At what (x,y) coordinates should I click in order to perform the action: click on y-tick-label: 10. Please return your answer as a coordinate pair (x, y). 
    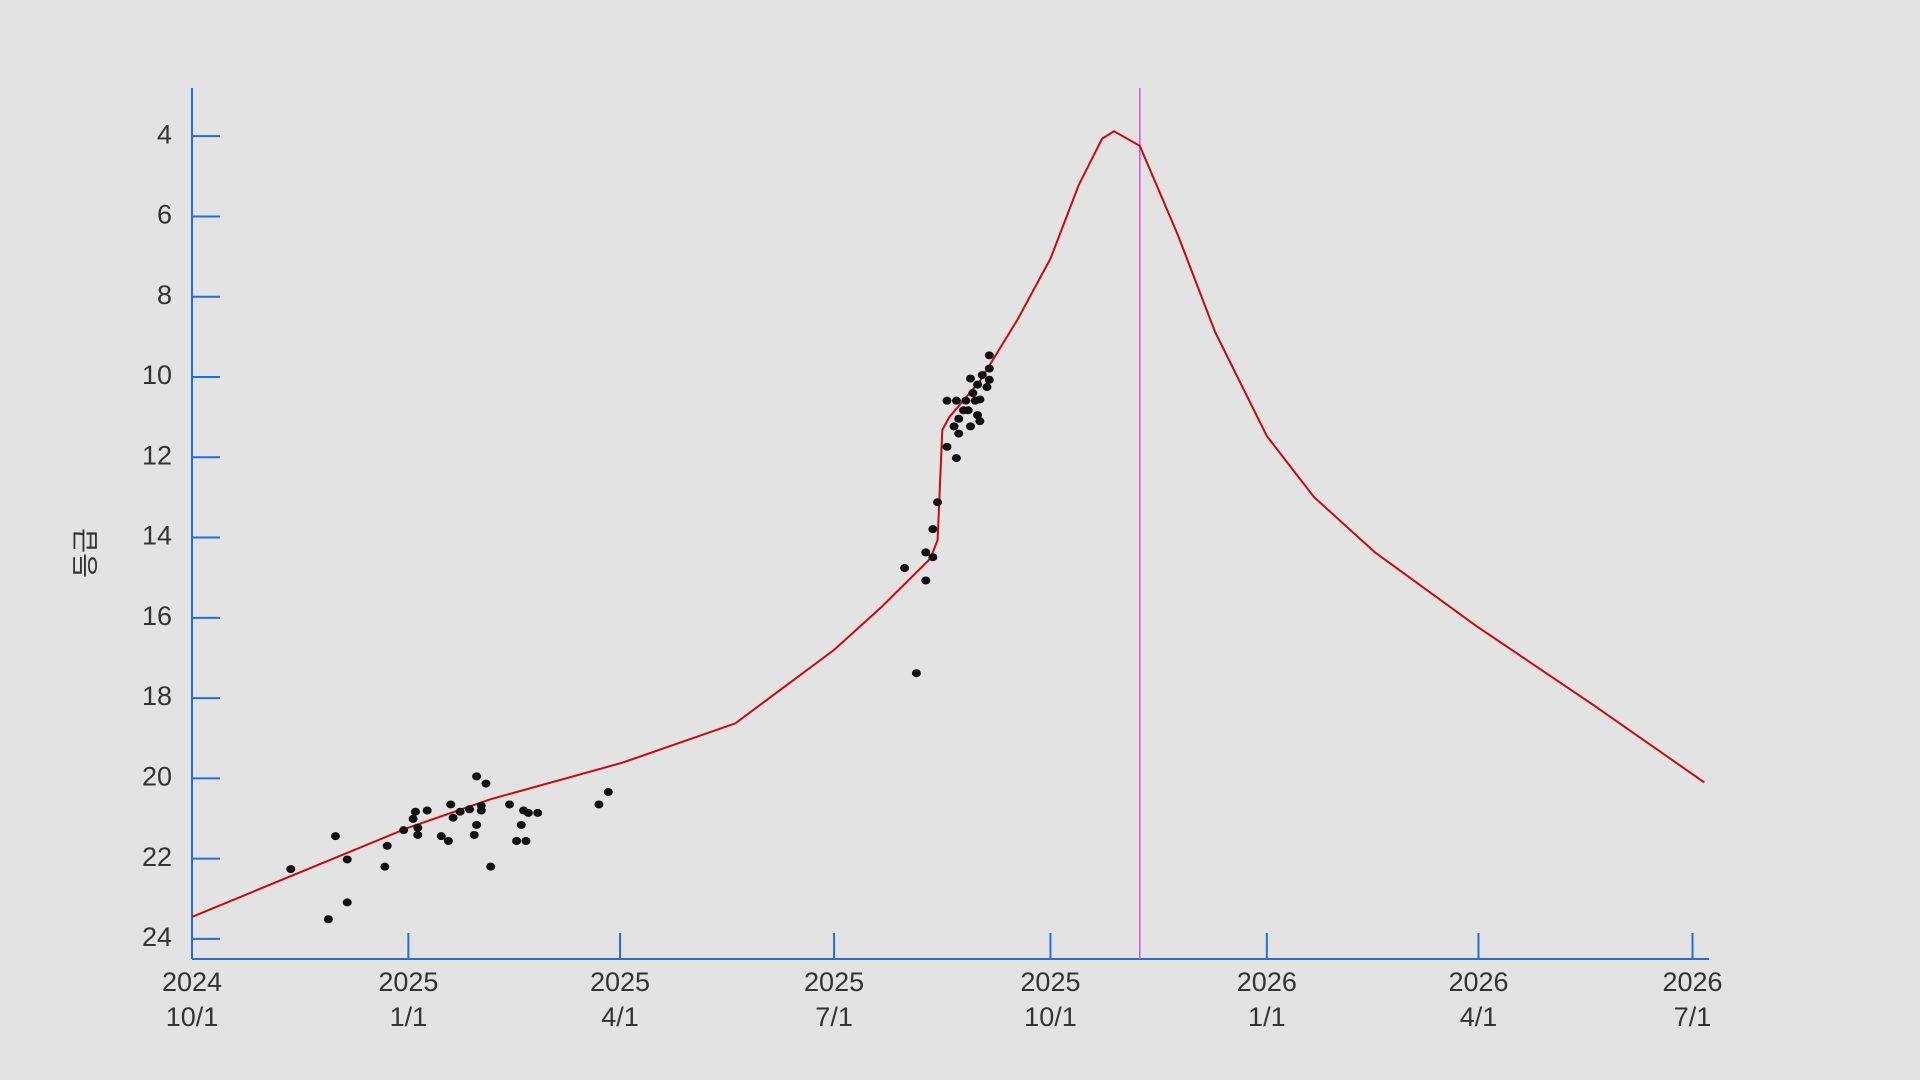
    Looking at the image, I should click on (157, 375).